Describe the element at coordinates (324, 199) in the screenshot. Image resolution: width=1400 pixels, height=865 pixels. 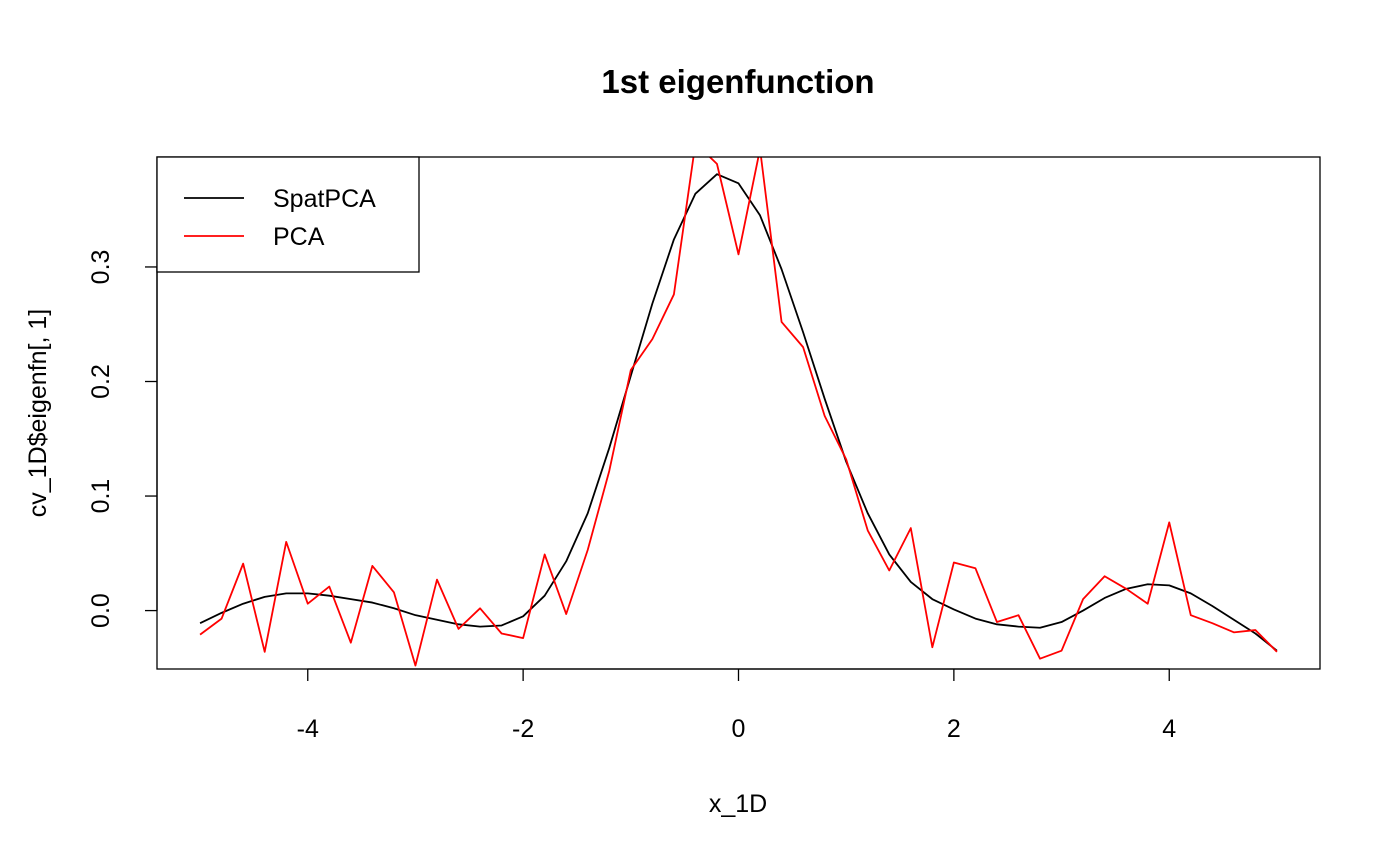
I see `legend-label-spatpca: SpatPCA` at that location.